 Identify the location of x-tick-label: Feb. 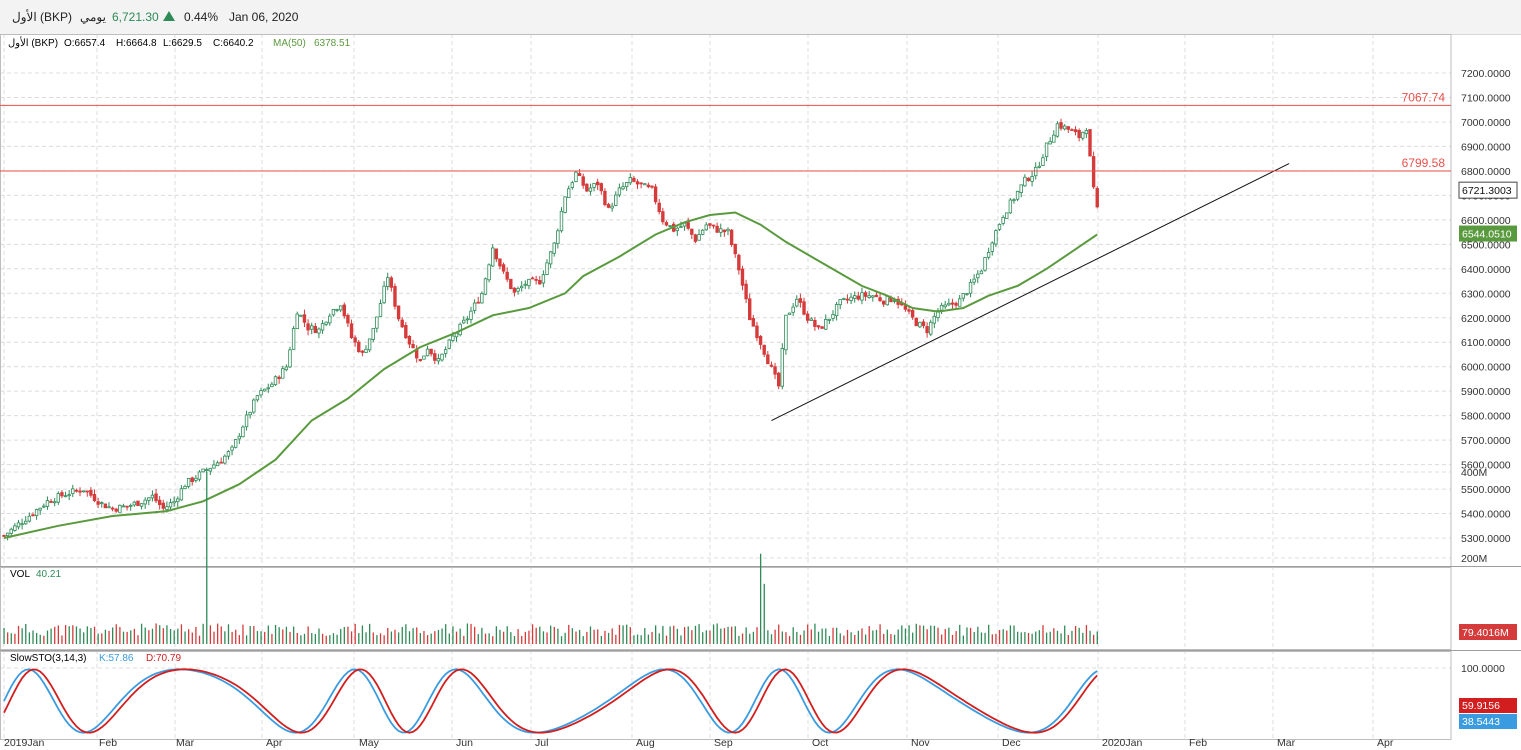
(108, 743).